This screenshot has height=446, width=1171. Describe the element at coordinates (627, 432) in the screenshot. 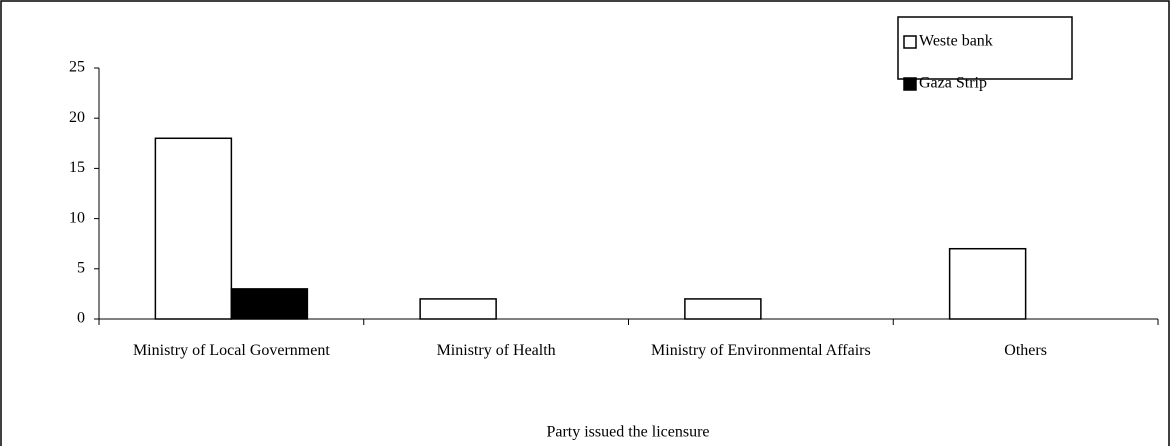

I see `x-axis-title: Party issued the licensure` at that location.